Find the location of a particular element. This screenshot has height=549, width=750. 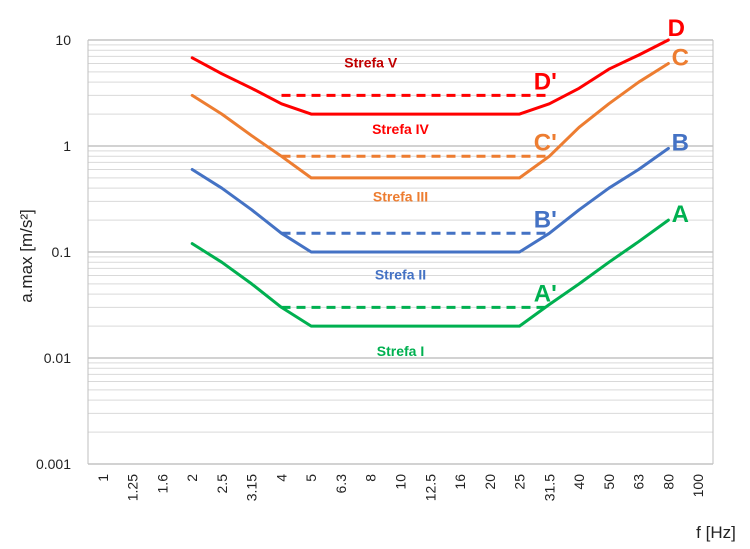

x-tick-label: 5 is located at coordinates (311, 478).